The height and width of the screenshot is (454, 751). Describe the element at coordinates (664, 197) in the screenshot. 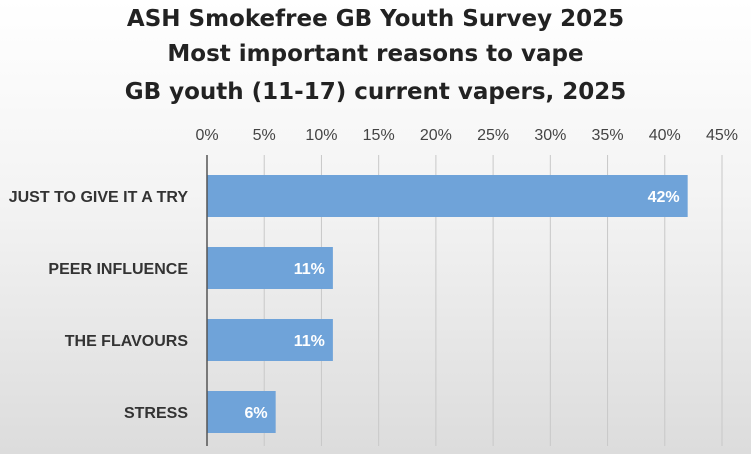

I see `data-label: 42%` at that location.